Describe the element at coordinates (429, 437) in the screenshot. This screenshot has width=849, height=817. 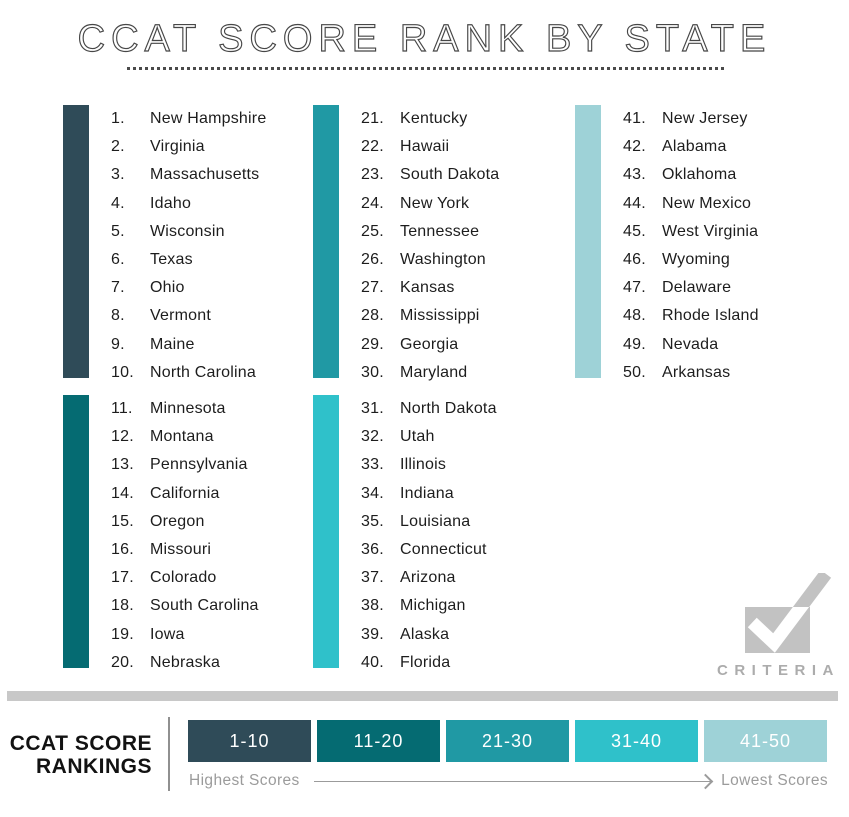
I see `state-rank-row: 32. Utah` at that location.